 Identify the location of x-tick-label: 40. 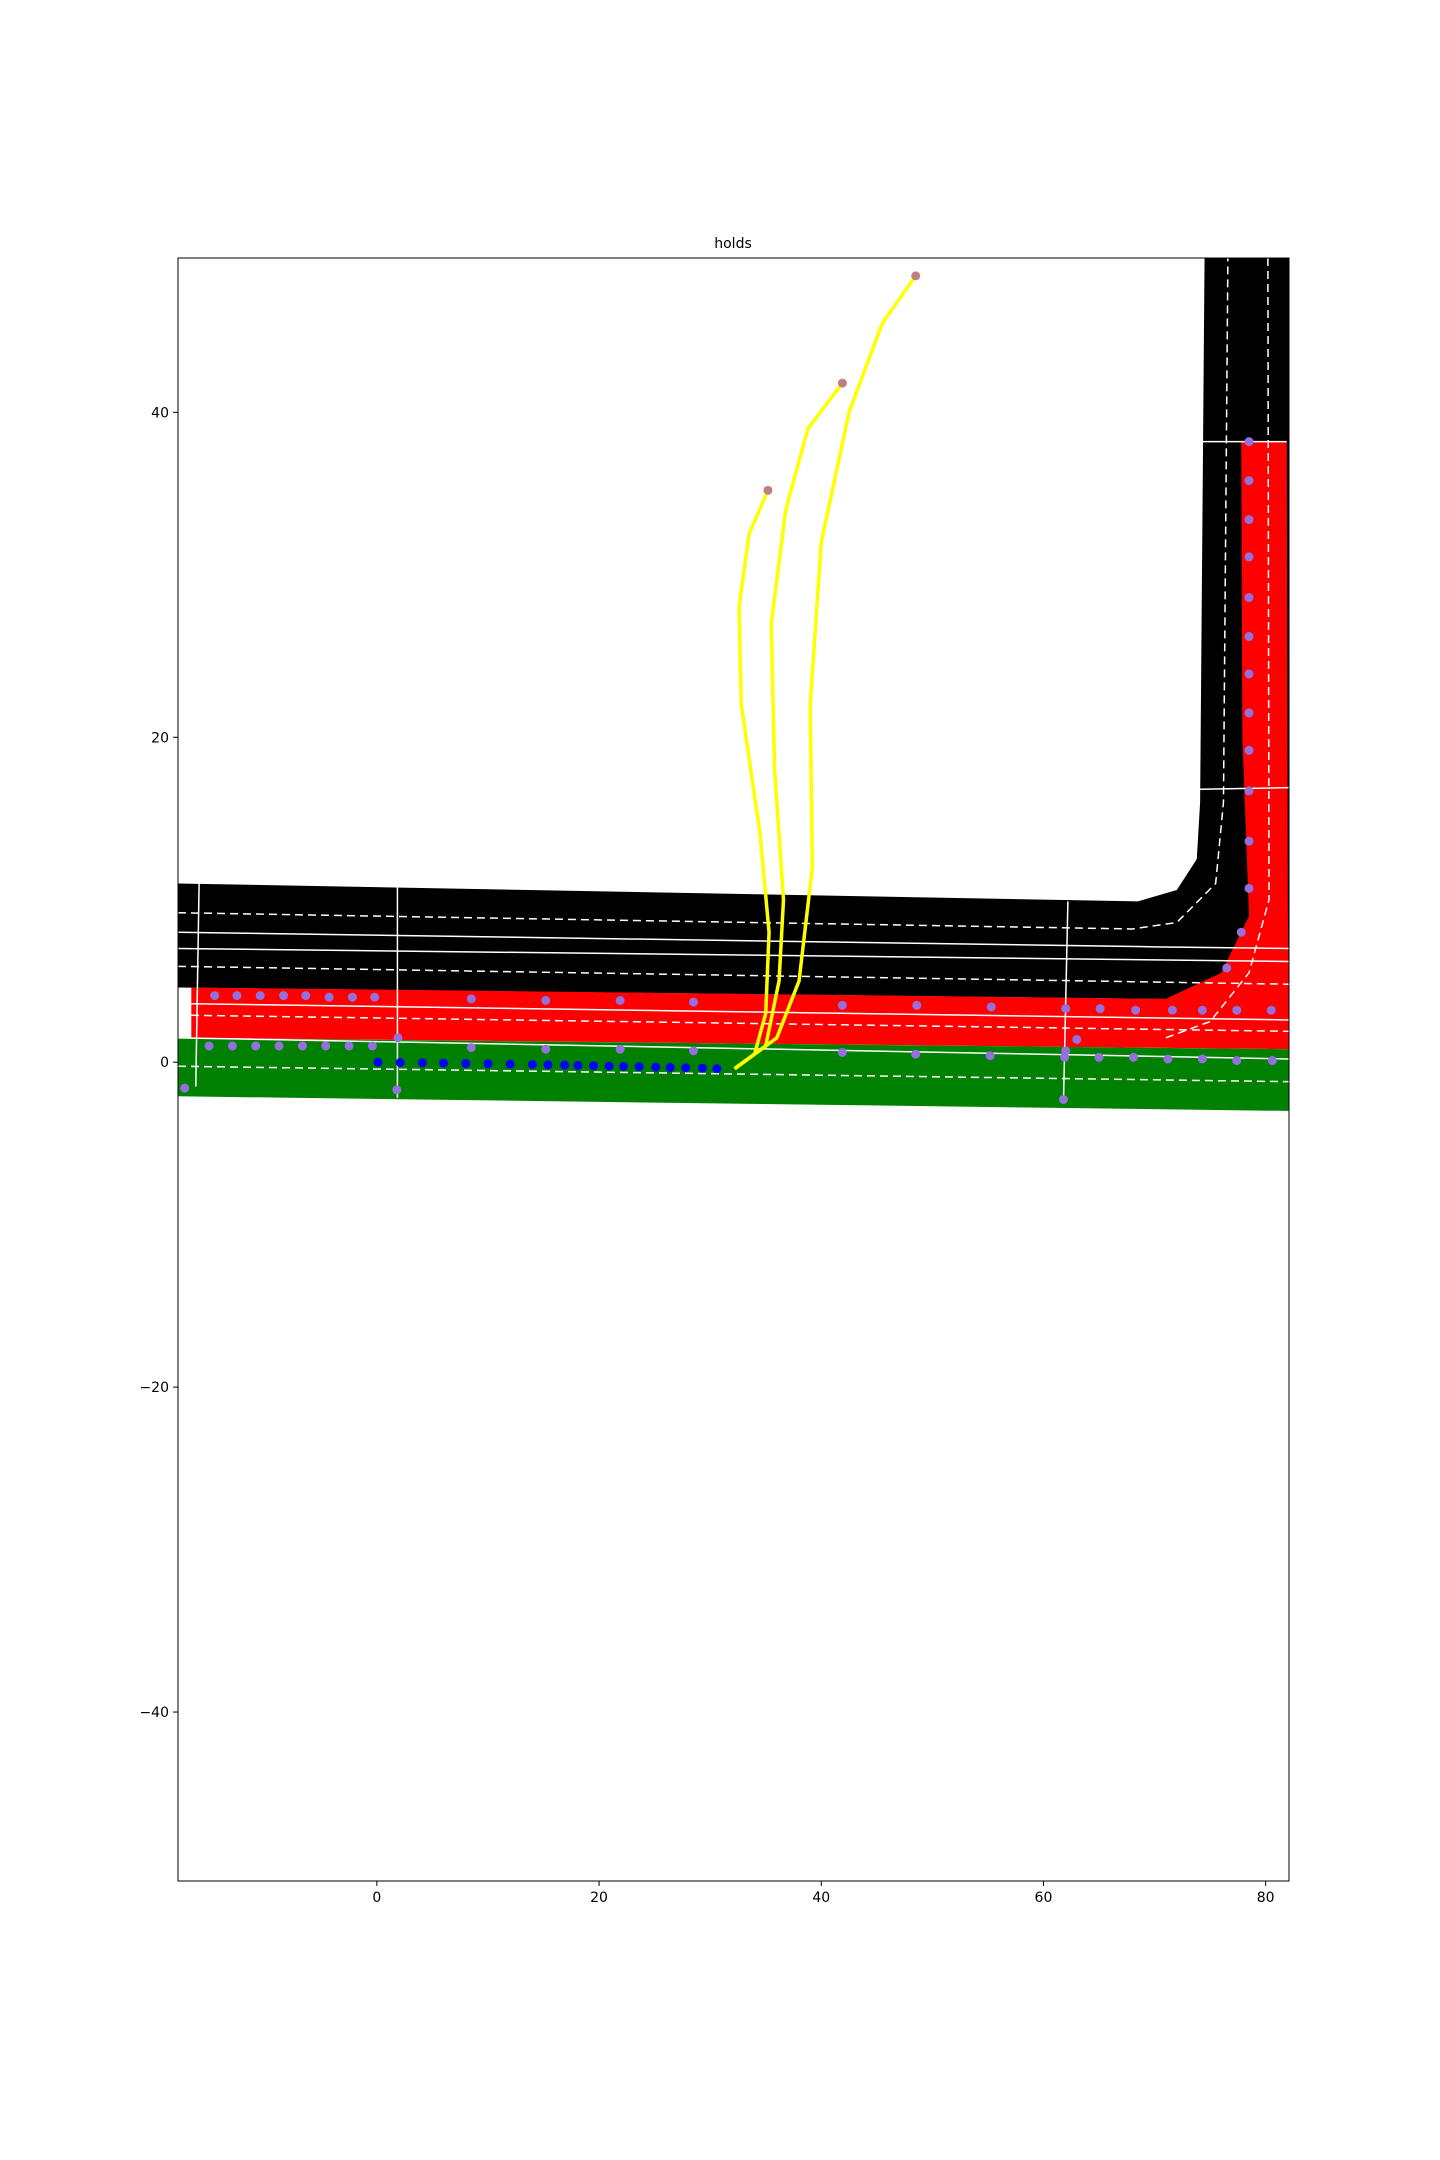
(821, 1898).